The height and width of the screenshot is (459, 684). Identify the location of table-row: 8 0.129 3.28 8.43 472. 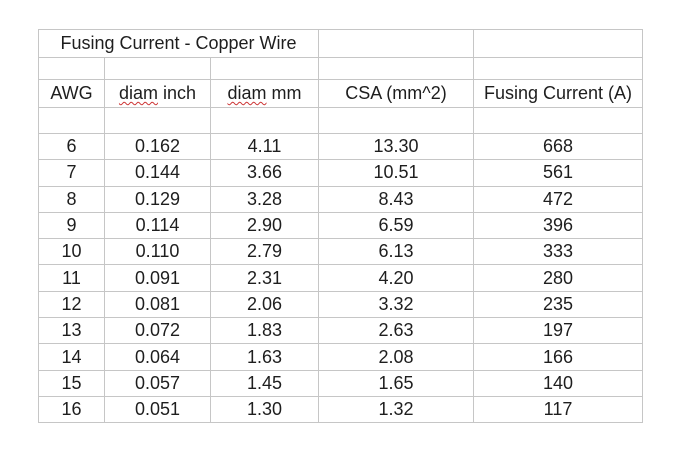
(340, 199).